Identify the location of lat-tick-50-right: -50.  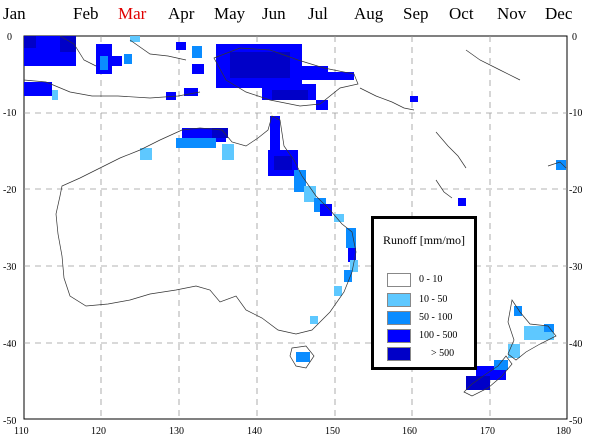
(575, 421).